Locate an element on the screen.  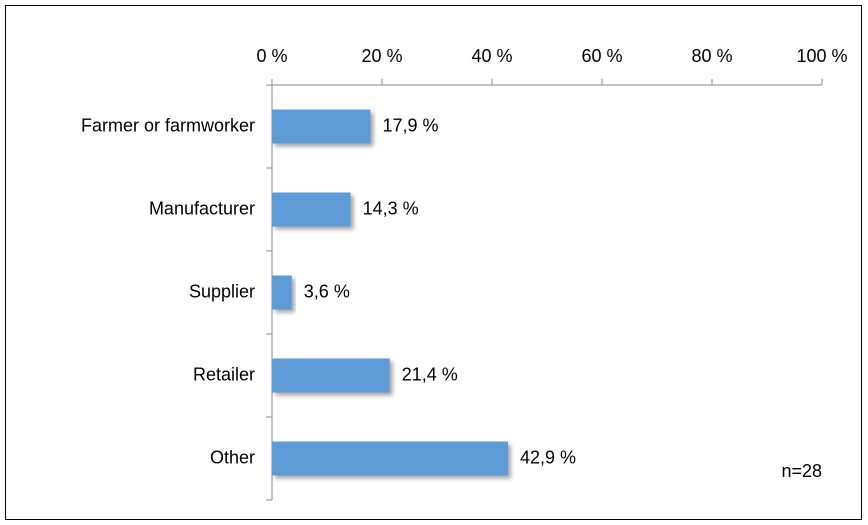
y-tick-label: Retailer is located at coordinates (224, 374).